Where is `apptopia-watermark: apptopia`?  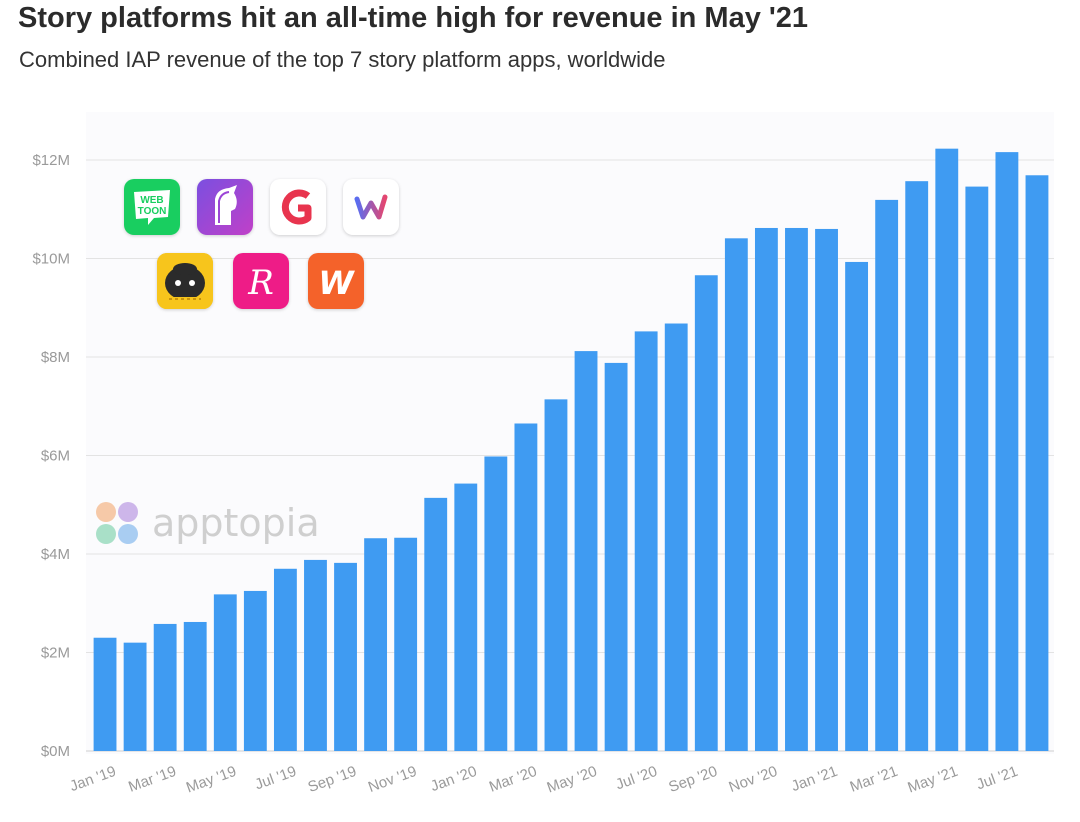
apptopia-watermark: apptopia is located at coordinates (208, 523).